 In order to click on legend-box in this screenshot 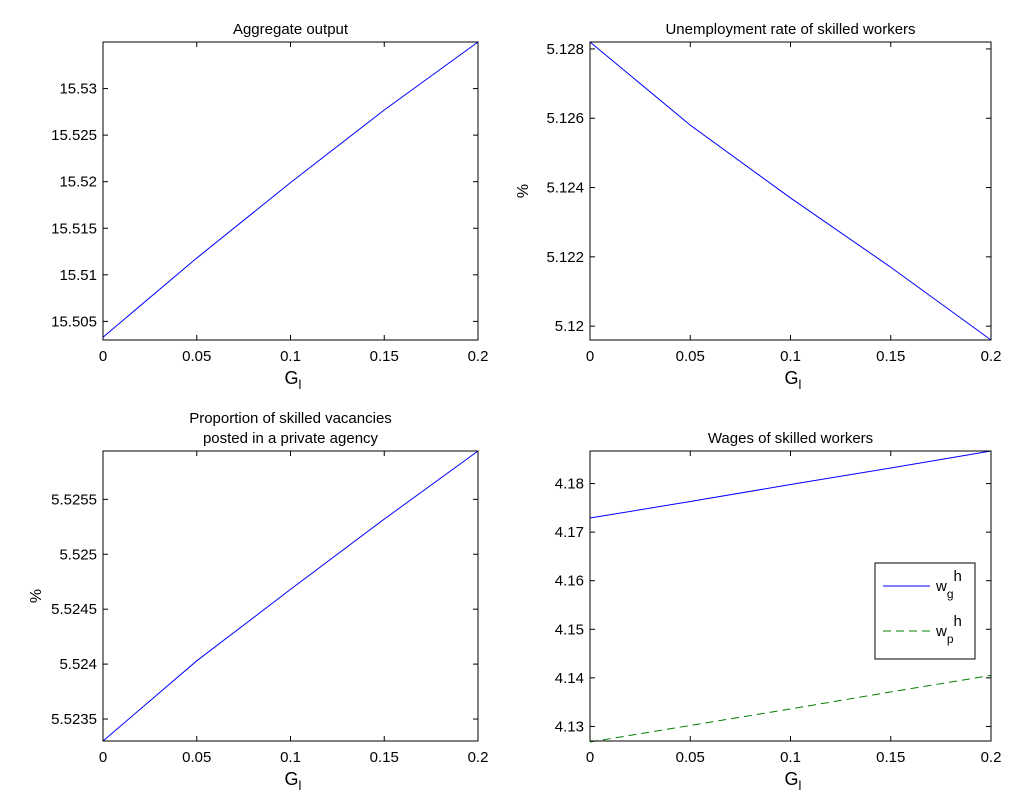, I will do `click(925, 611)`.